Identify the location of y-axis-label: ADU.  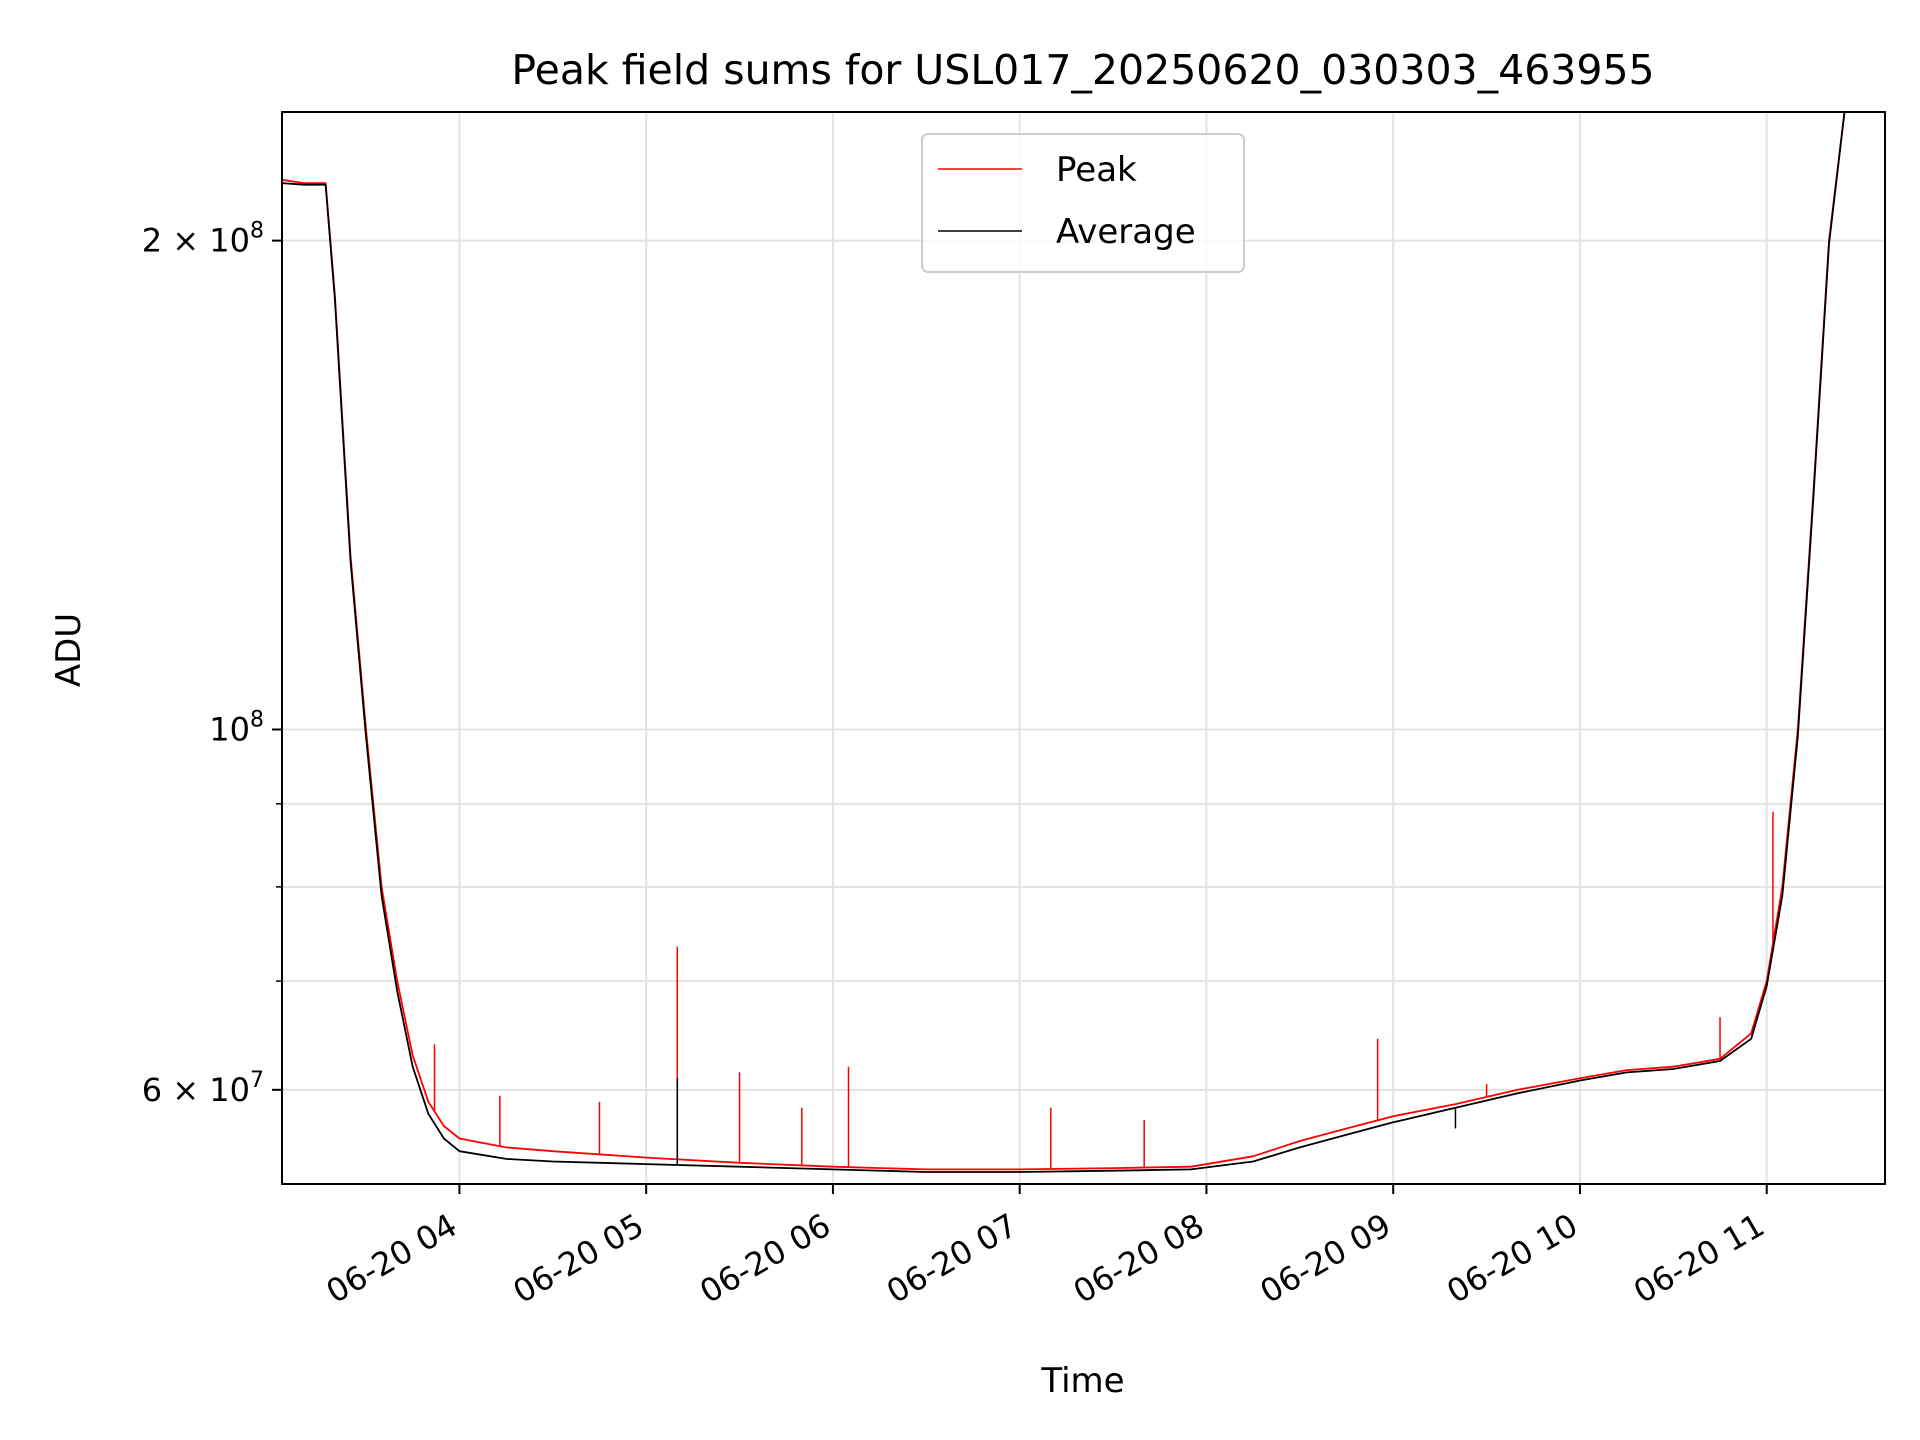
(69, 650).